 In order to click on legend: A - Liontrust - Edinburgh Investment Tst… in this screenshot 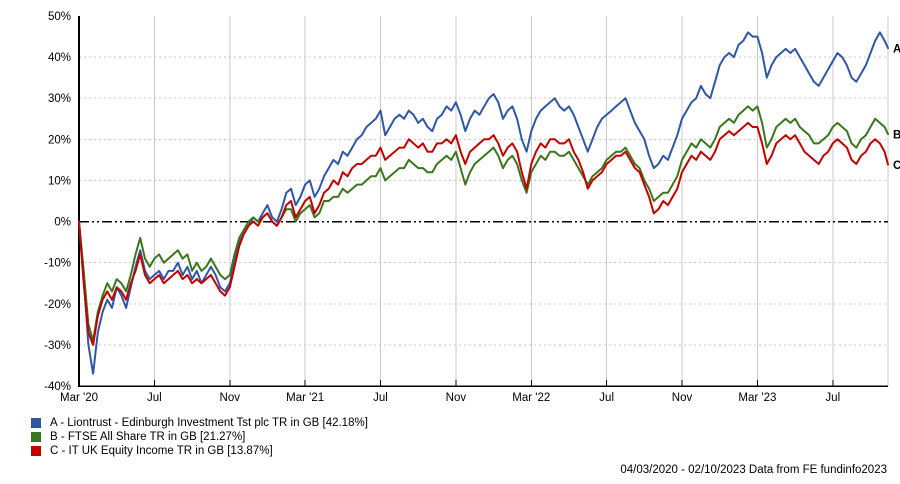, I will do `click(199, 437)`.